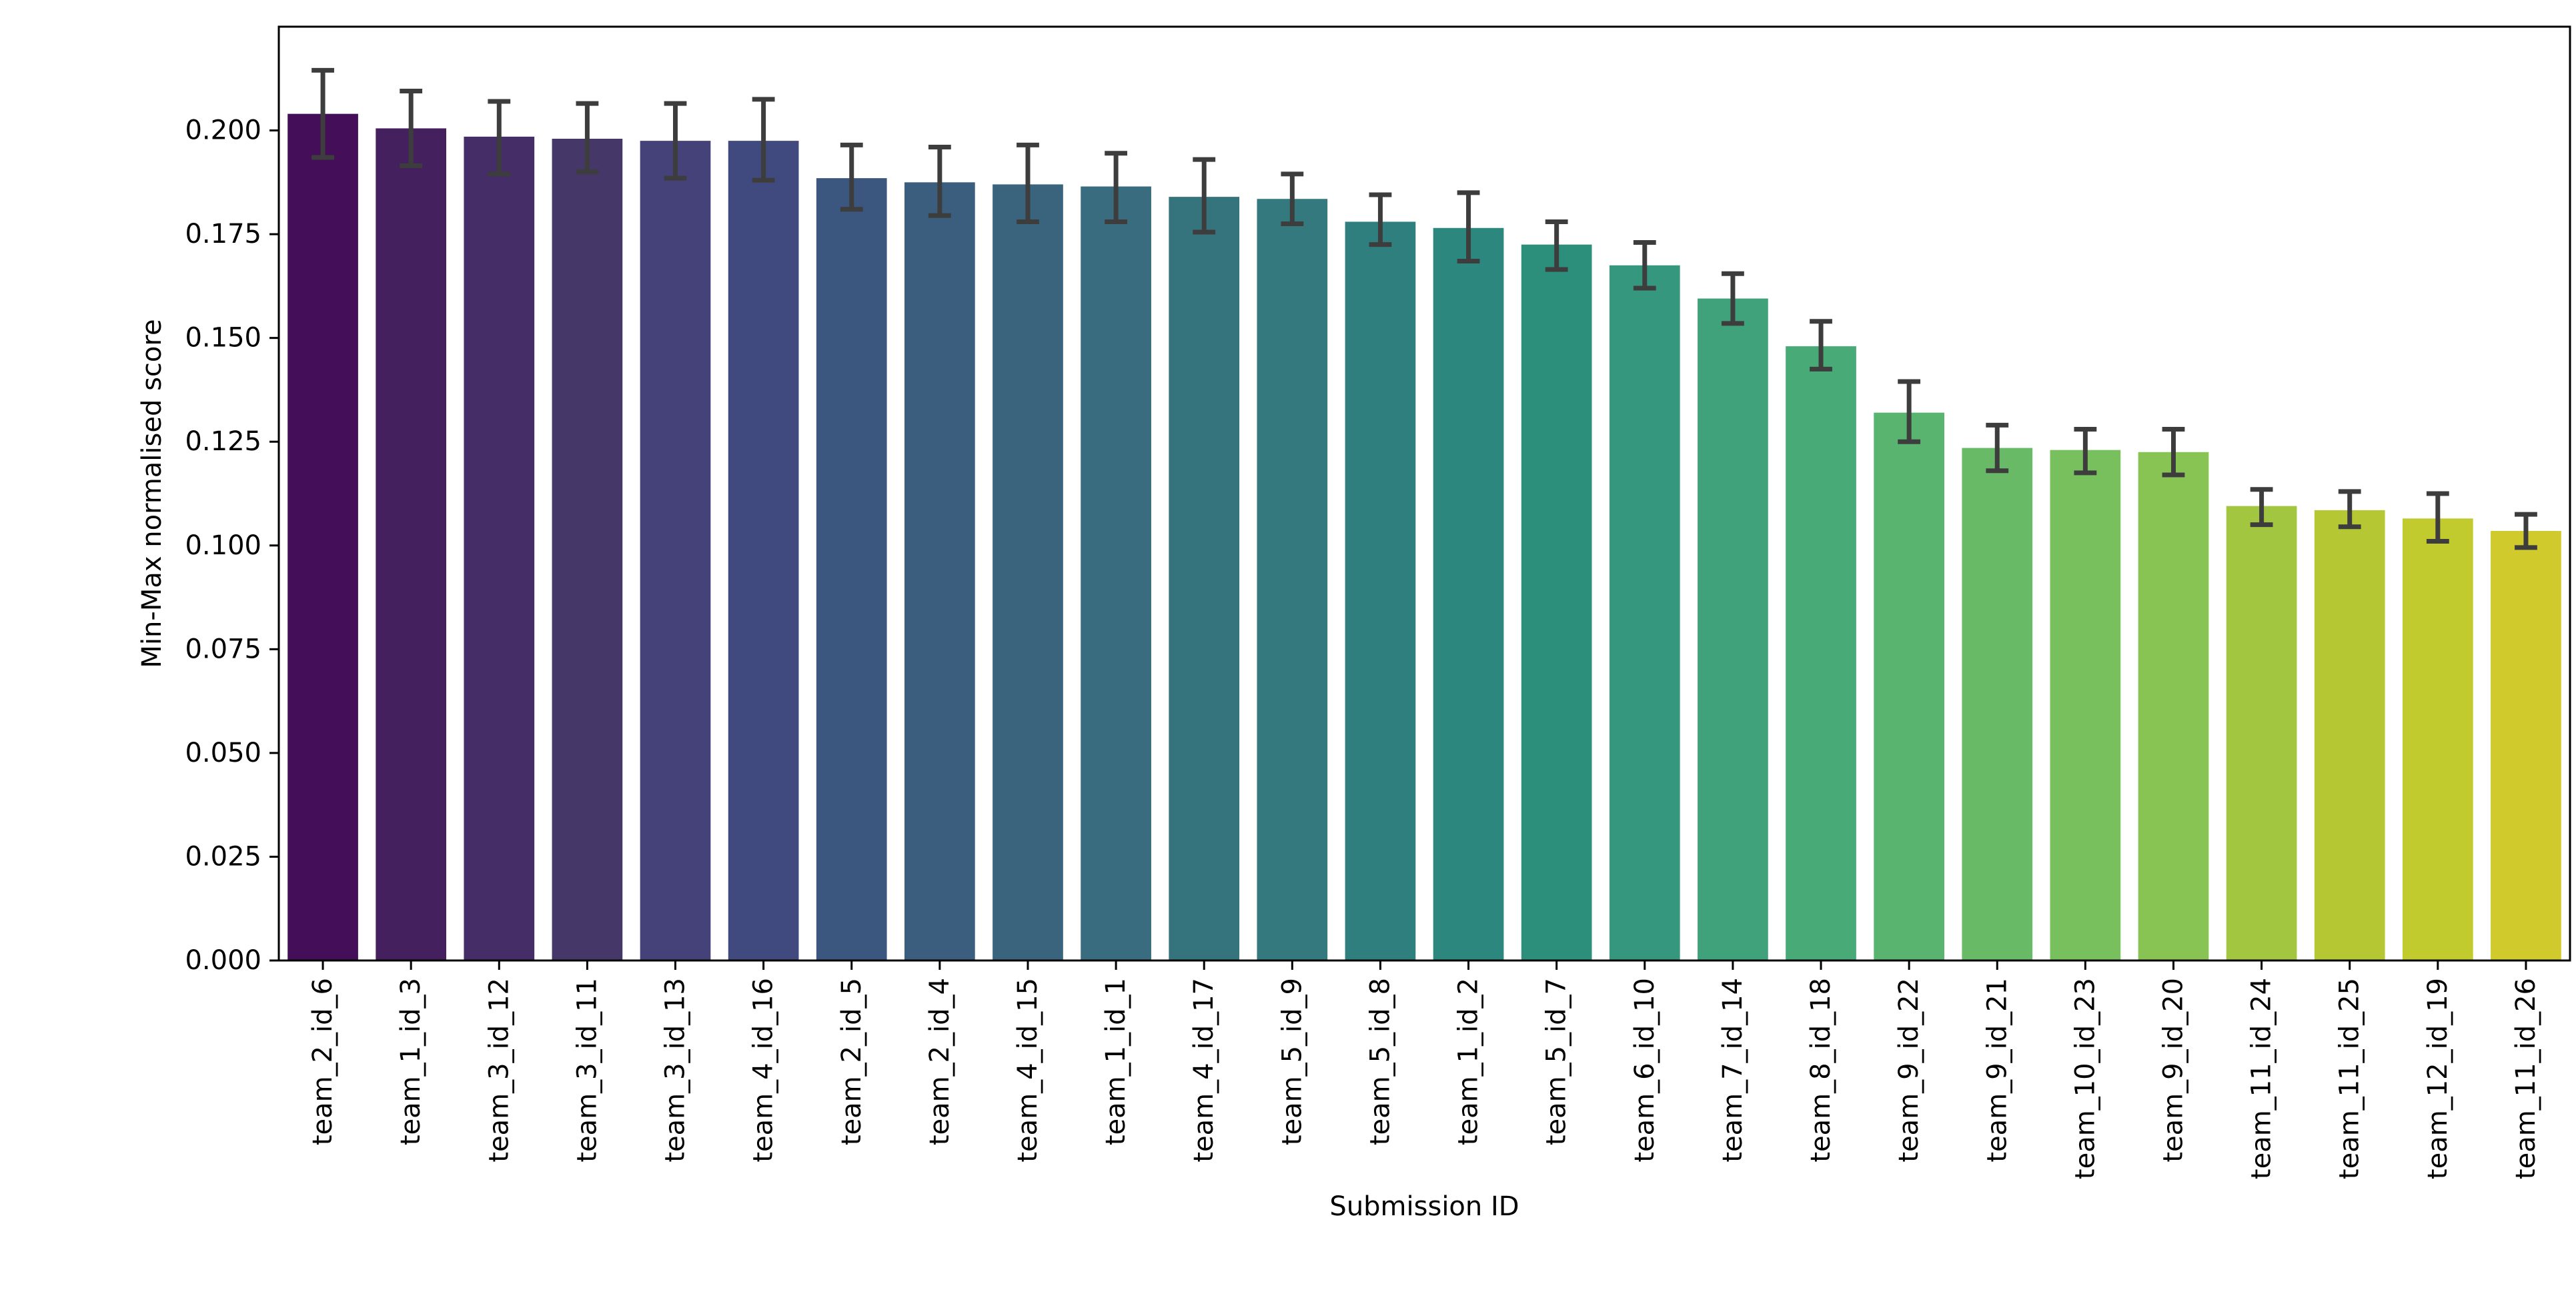  What do you see at coordinates (587, 1070) in the screenshot?
I see `x-tick-label: team_3_id_11` at bounding box center [587, 1070].